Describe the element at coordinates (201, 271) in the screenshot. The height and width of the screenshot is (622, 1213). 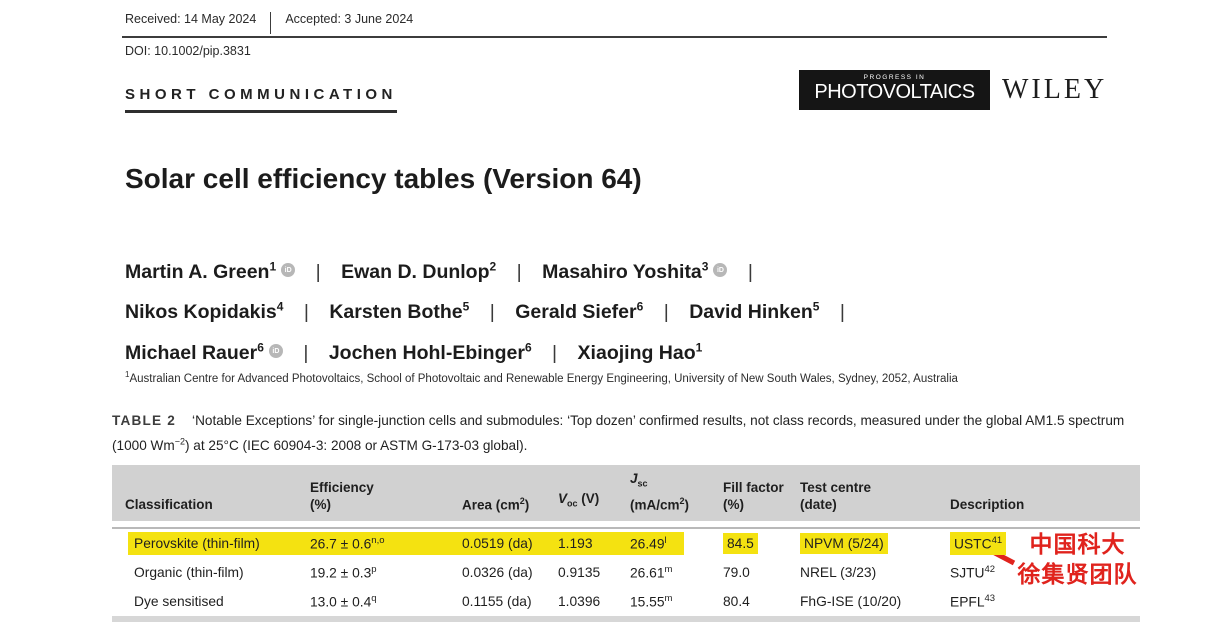
I see `author-name: Martin A. Green1` at that location.